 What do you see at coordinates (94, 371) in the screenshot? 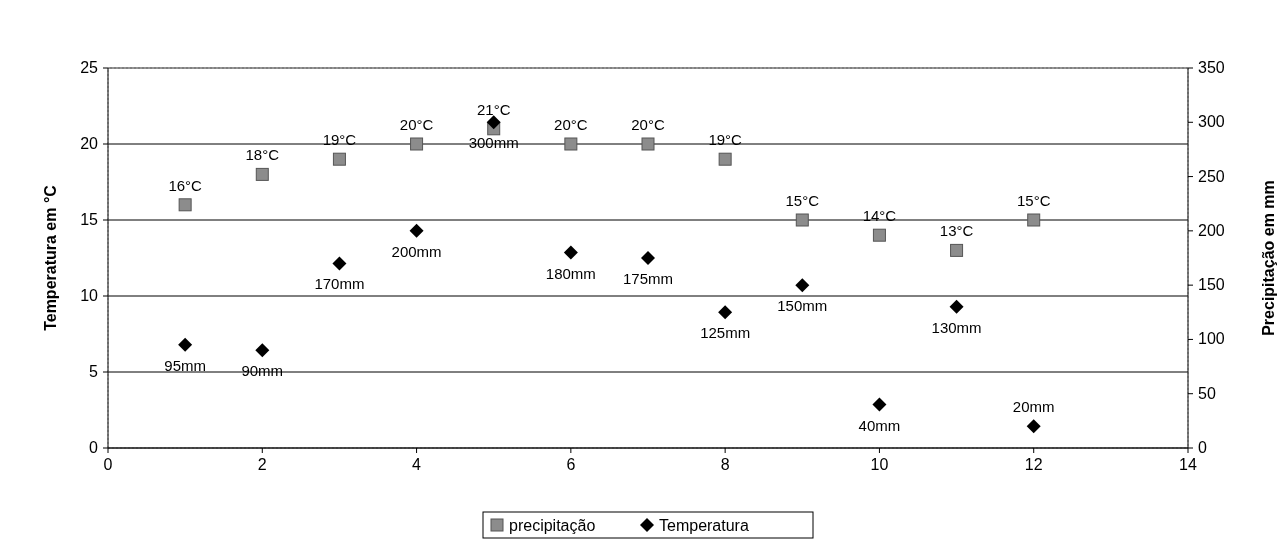
I see `y-tick-label: 5` at bounding box center [94, 371].